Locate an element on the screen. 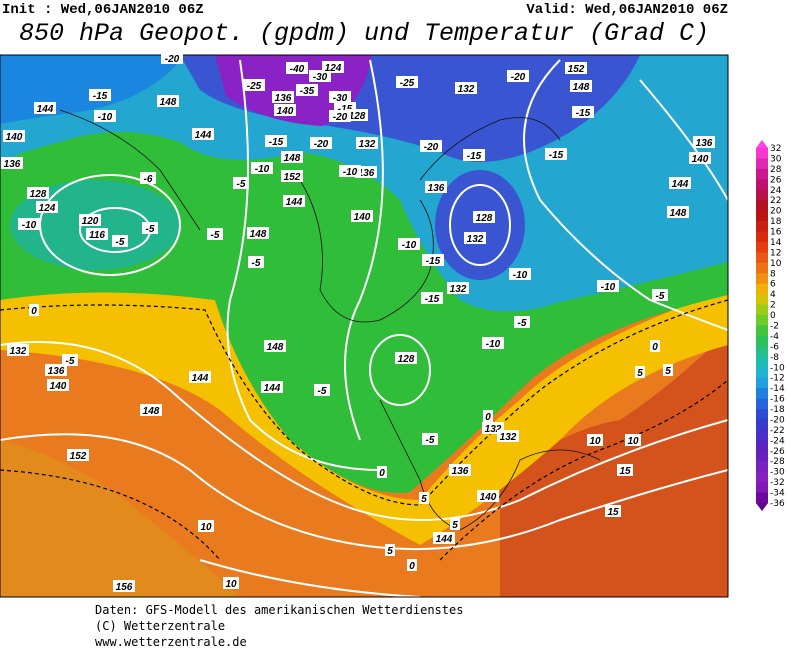  footer-line: (C) Wetterzentrale is located at coordinates (160, 626).